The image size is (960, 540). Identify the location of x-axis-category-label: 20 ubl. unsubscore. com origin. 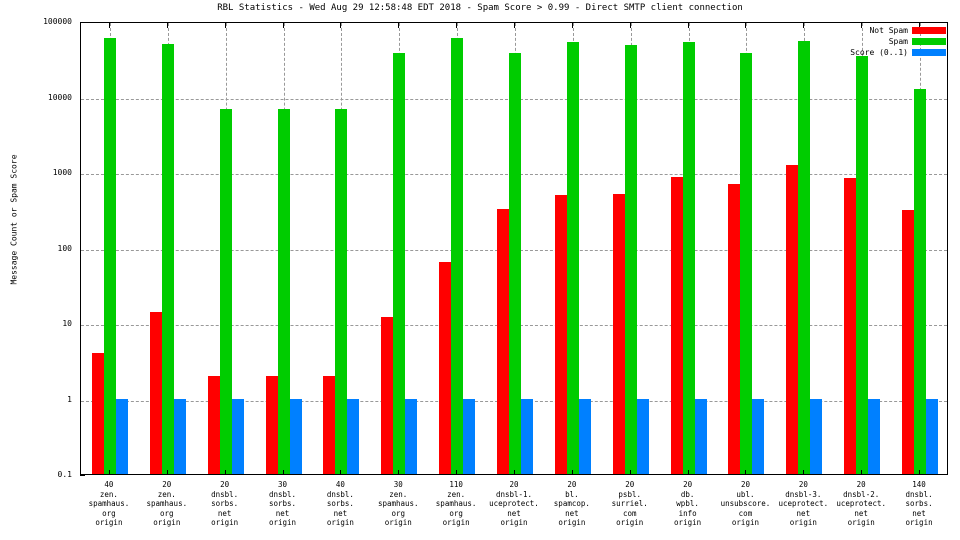
(745, 504).